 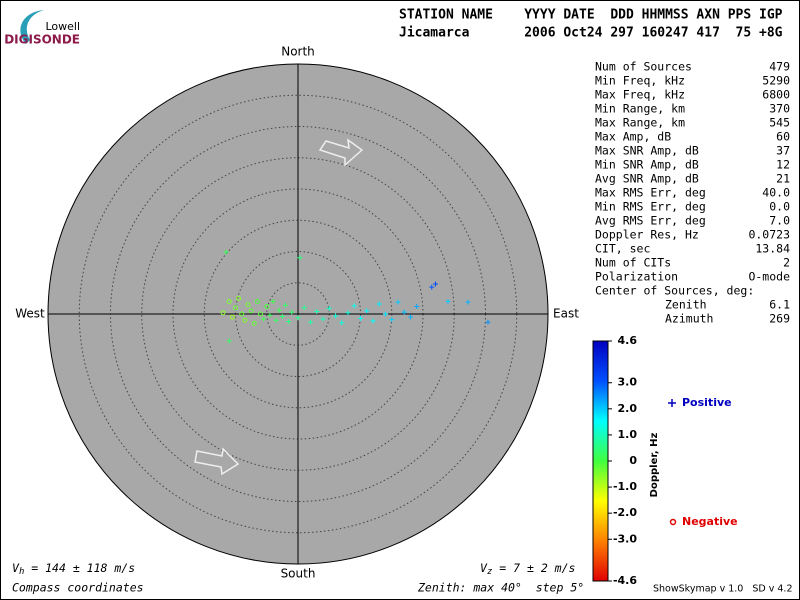 What do you see at coordinates (772, 249) in the screenshot?
I see `stat-value: 13.84` at bounding box center [772, 249].